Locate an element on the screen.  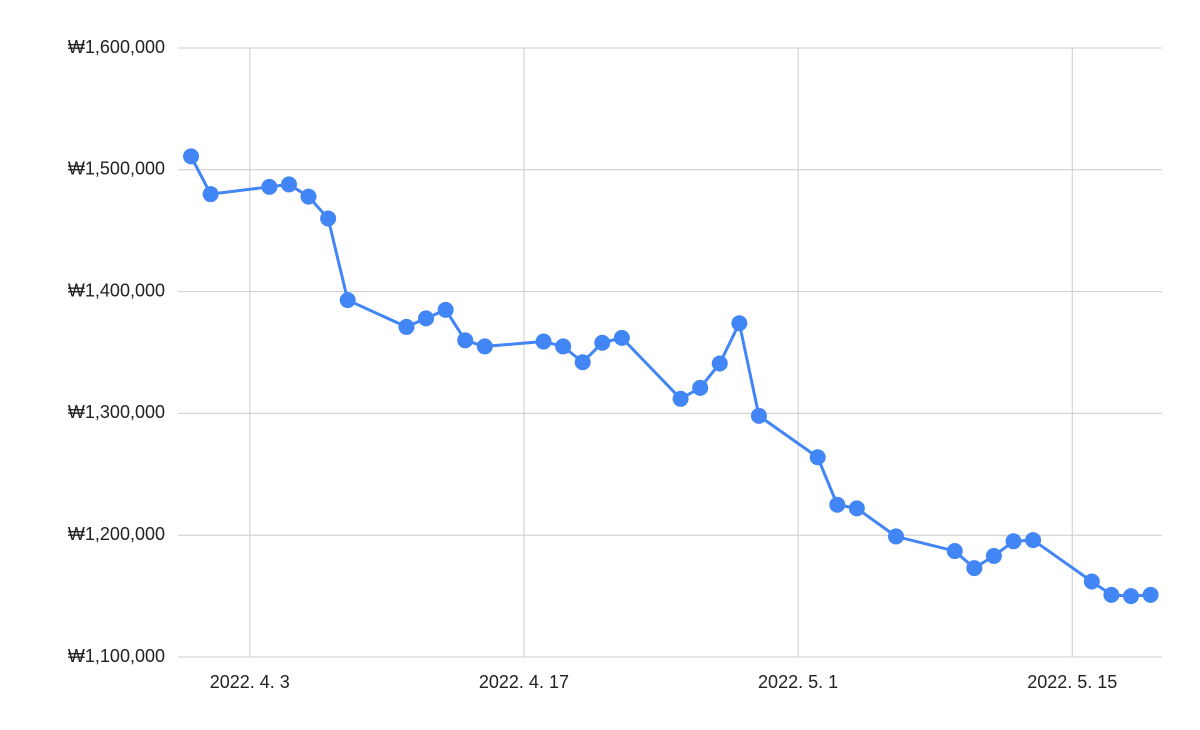
y-tick-label: ₩1,400,000 is located at coordinates (116, 290).